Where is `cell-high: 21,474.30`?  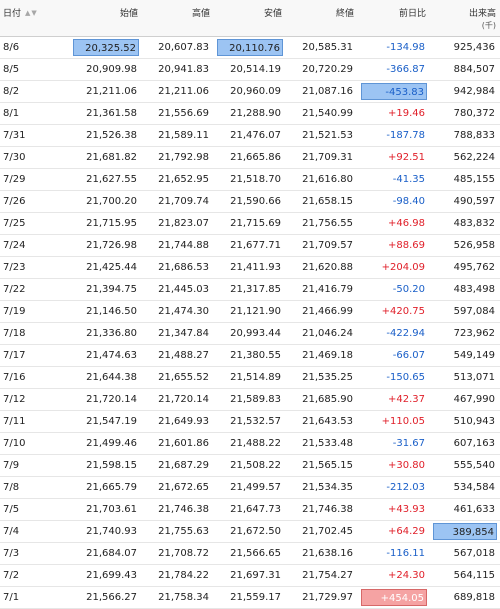 cell-high: 21,474.30 is located at coordinates (178, 311).